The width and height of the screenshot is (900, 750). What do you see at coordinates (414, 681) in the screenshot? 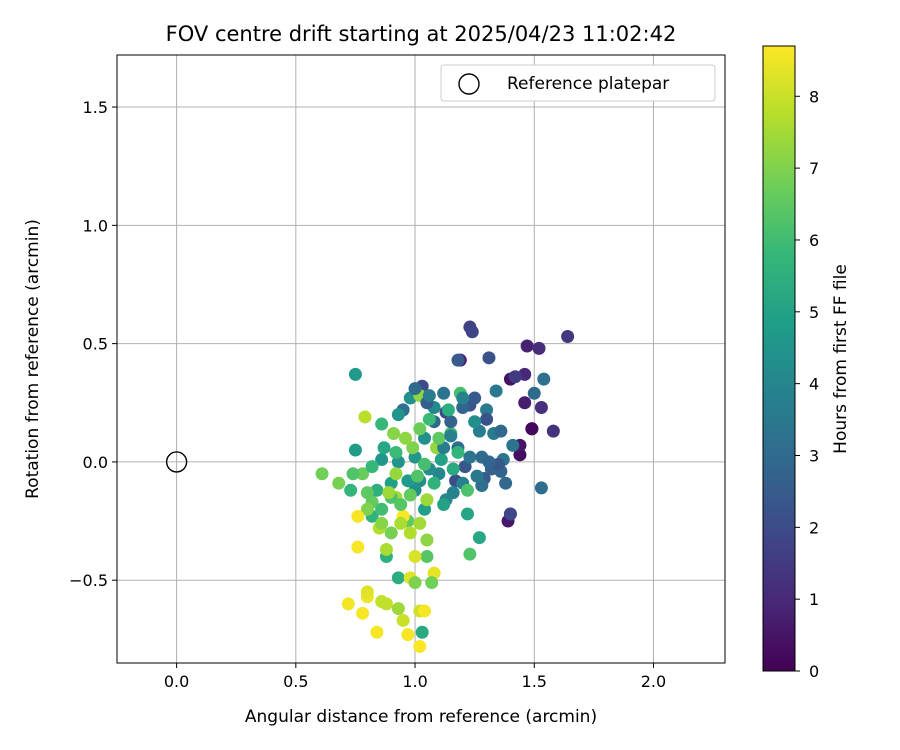
I see `x-tick-label: 1.0` at bounding box center [414, 681].